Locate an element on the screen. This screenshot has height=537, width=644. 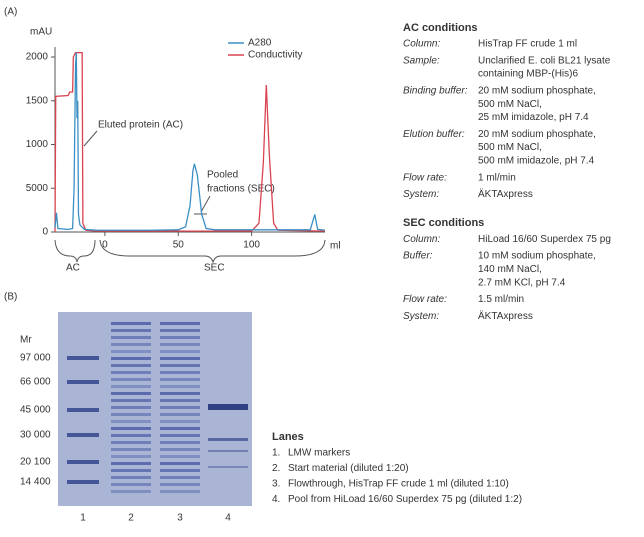
panel-label: (B) is located at coordinates (10, 297).